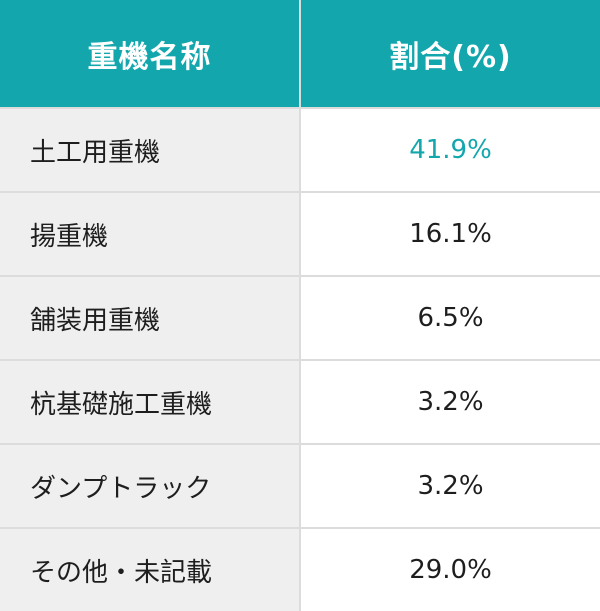 The width and height of the screenshot is (600, 611). I want to click on table-row: 舗装用重機 6.5%, so click(300, 317).